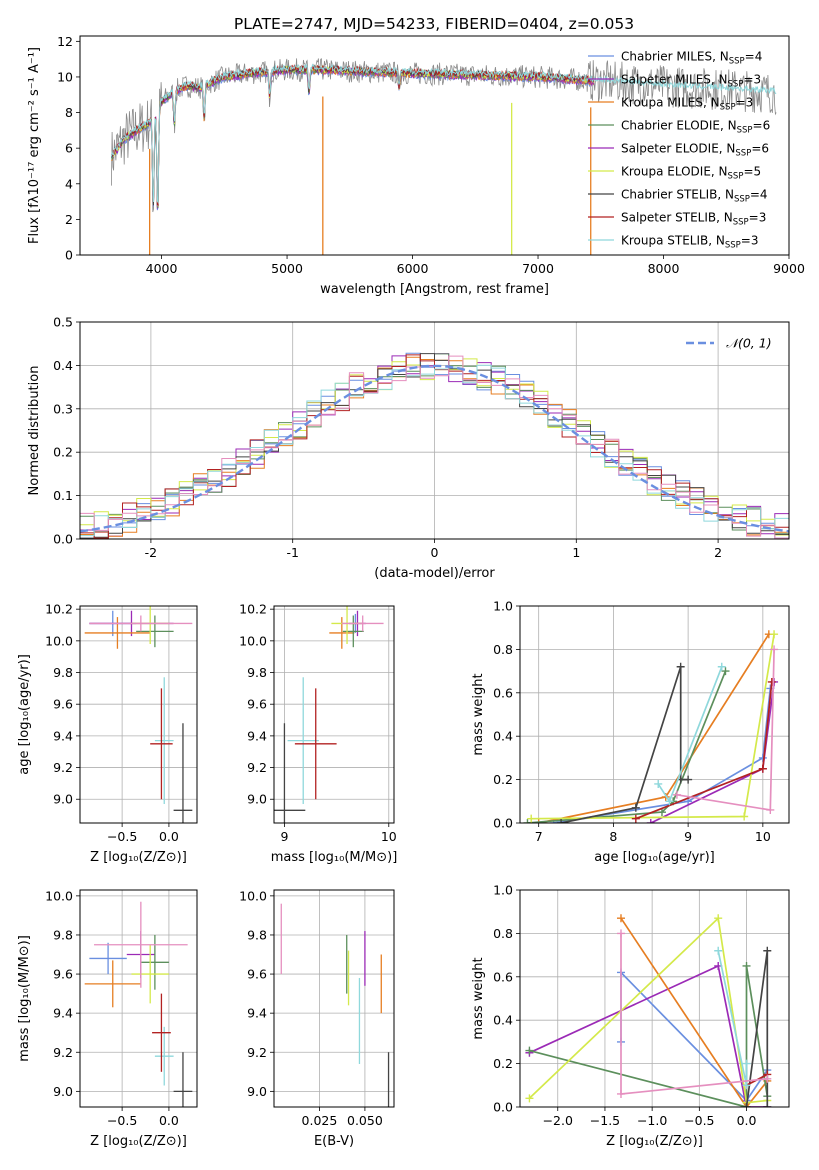 This screenshot has width=819, height=1170. Describe the element at coordinates (434, 573) in the screenshot. I see `residuals-xlabel: (data-model)/error` at that location.